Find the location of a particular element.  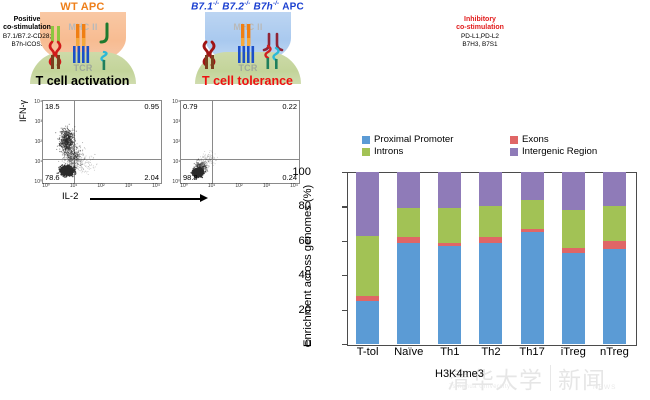

flow-a-horizontal-gate is located at coordinates (102, 159).